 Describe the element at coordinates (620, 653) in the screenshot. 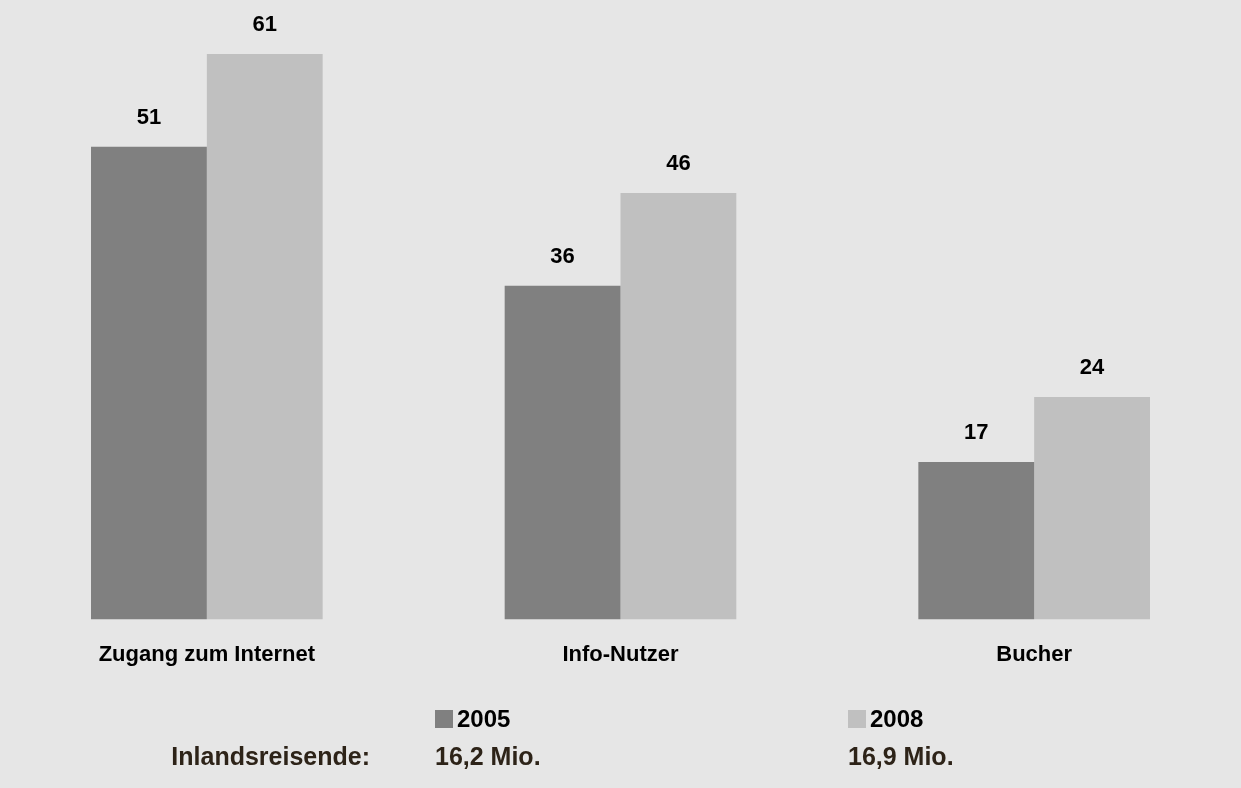

I see `x-tick-label: Info-Nutzer` at that location.